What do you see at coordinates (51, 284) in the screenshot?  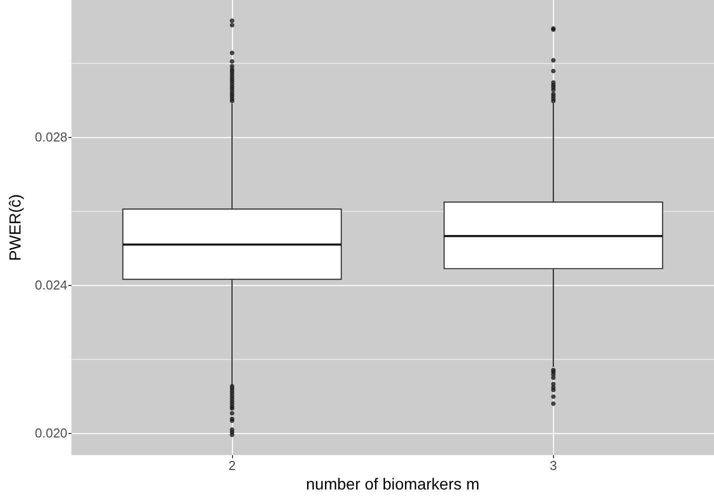 I see `y-tick-label: 0.024` at bounding box center [51, 284].